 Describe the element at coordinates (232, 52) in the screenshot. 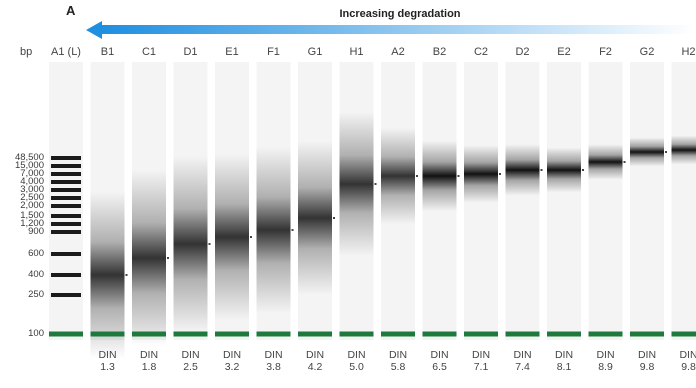

I see `lane-header-e1: E1` at that location.